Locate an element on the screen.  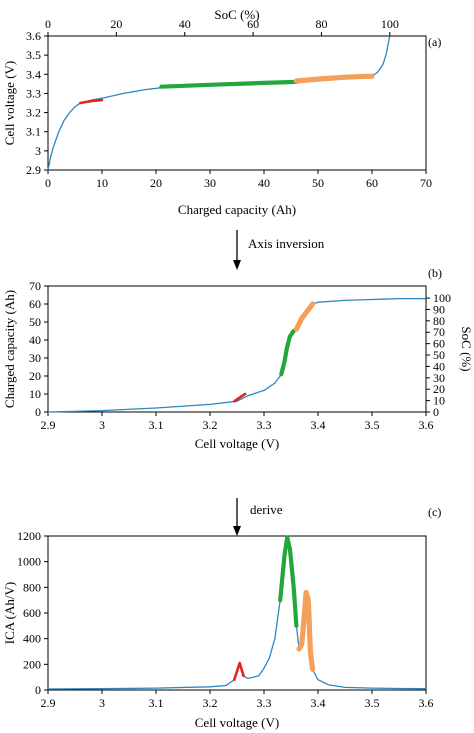
x-tick-label: 0 is located at coordinates (48, 183).